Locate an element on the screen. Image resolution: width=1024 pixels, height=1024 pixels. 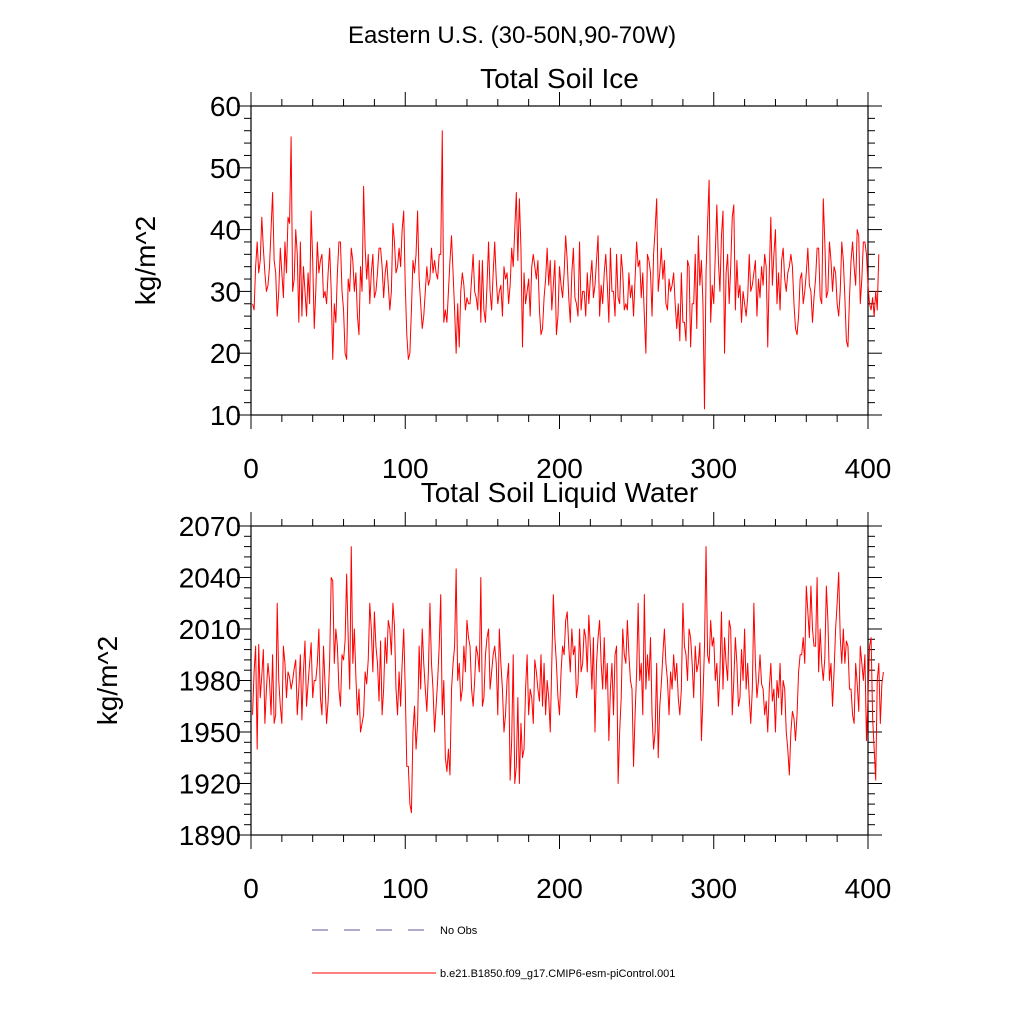
y-tick-label: 2070 is located at coordinates (210, 526).